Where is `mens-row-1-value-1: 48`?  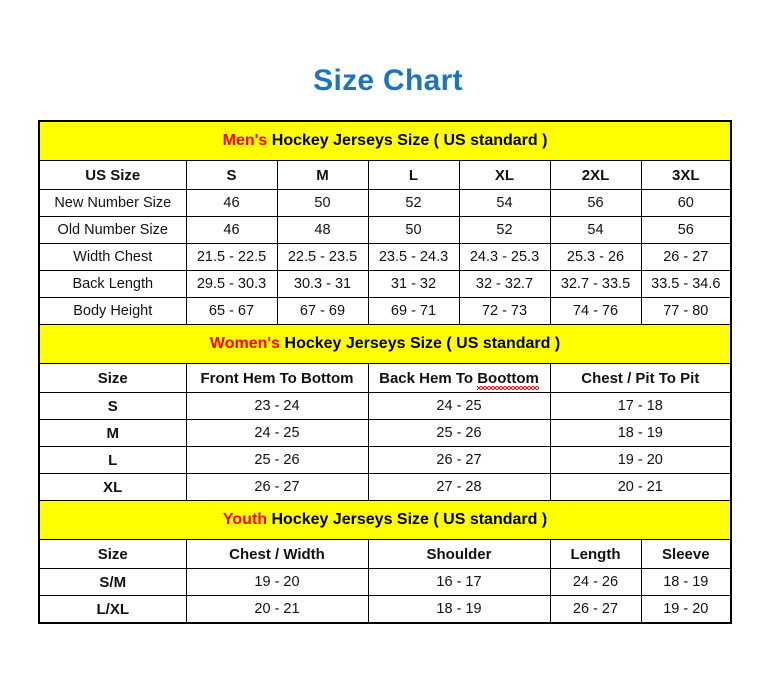 mens-row-1-value-1: 48 is located at coordinates (322, 230).